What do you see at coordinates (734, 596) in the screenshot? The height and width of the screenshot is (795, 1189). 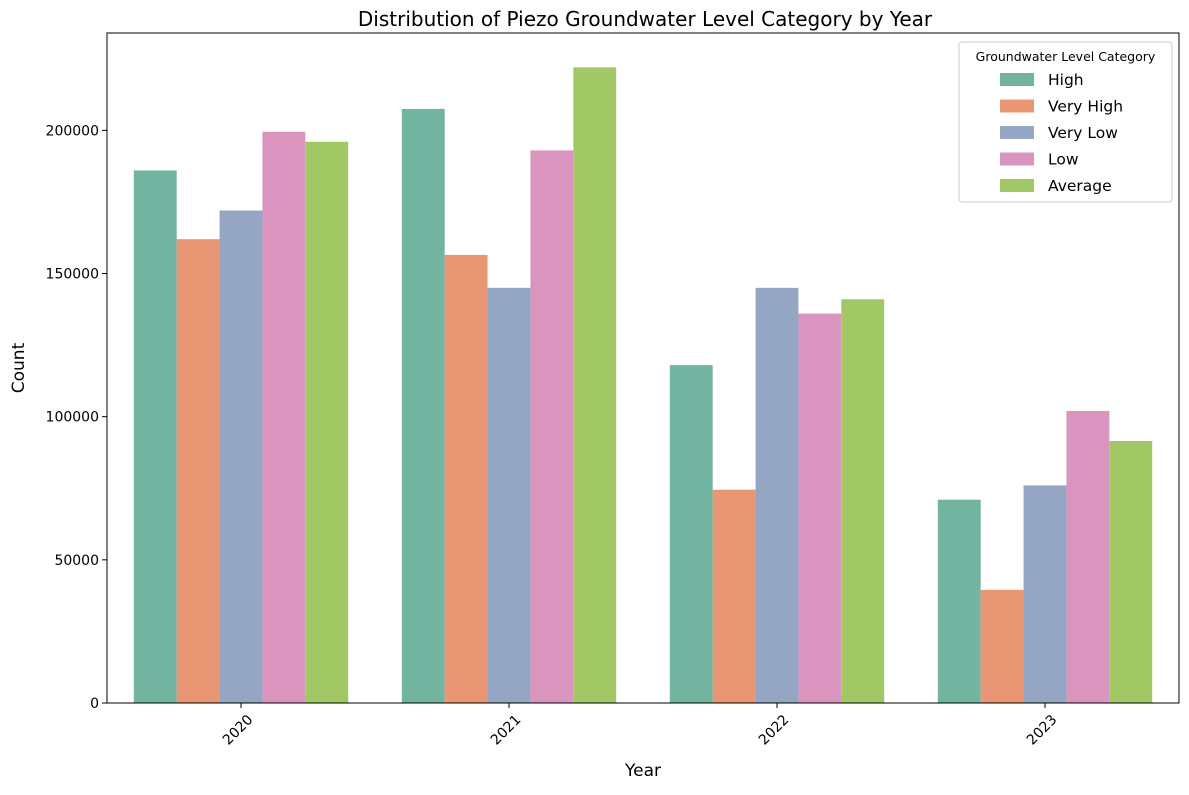 I see `bar-very-high-2022` at bounding box center [734, 596].